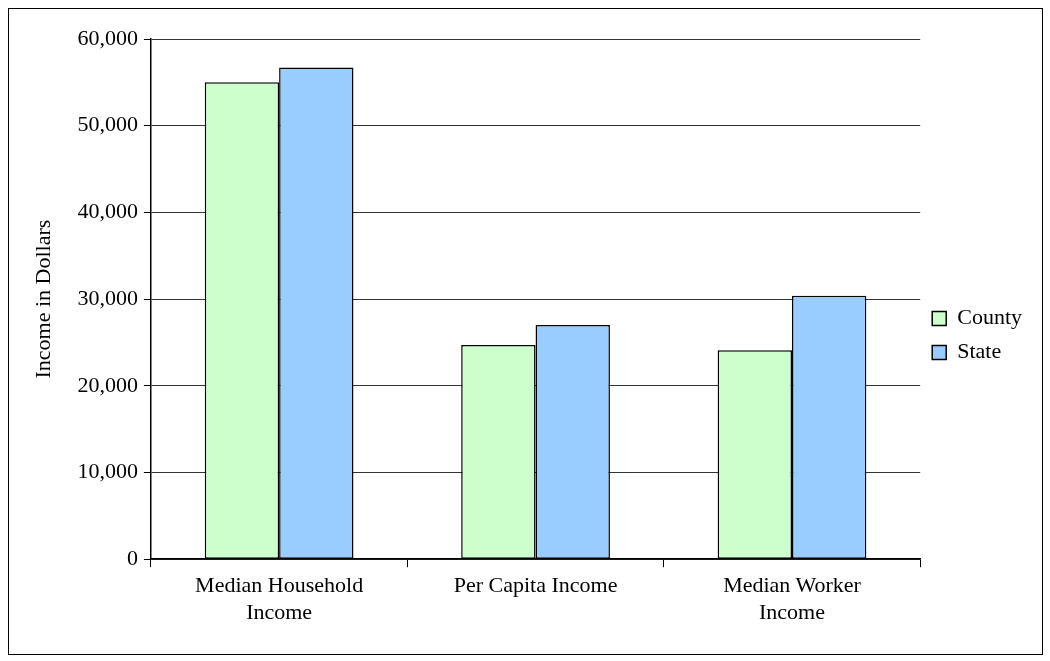  What do you see at coordinates (132, 557) in the screenshot?
I see `y-tick-label: 0` at bounding box center [132, 557].